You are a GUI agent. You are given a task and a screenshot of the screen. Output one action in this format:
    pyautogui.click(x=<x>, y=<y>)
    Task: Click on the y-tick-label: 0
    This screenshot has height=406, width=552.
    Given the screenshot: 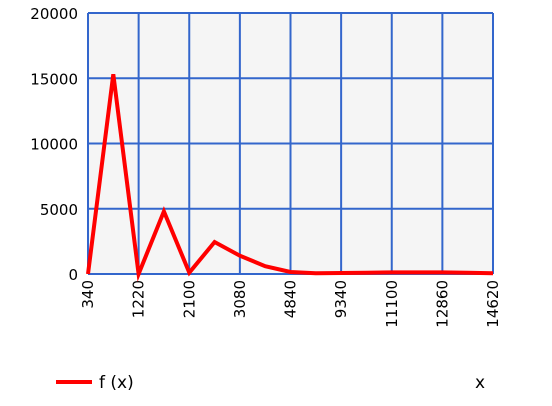 What is the action you would take?
    pyautogui.click(x=73, y=275)
    